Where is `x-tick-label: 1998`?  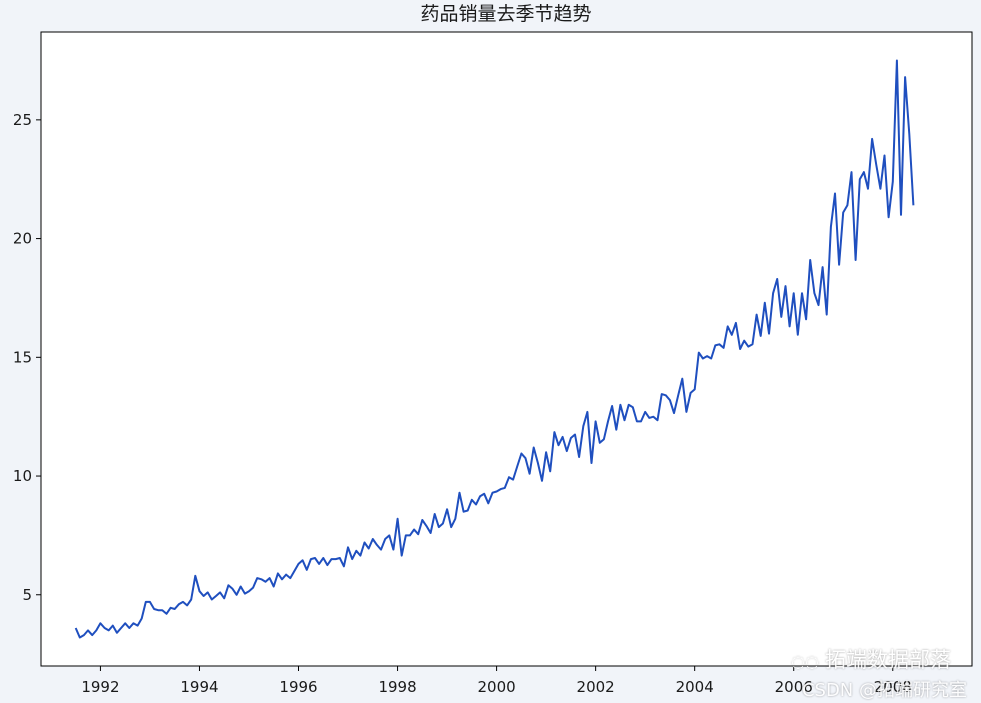 x-tick-label: 1998 is located at coordinates (397, 687).